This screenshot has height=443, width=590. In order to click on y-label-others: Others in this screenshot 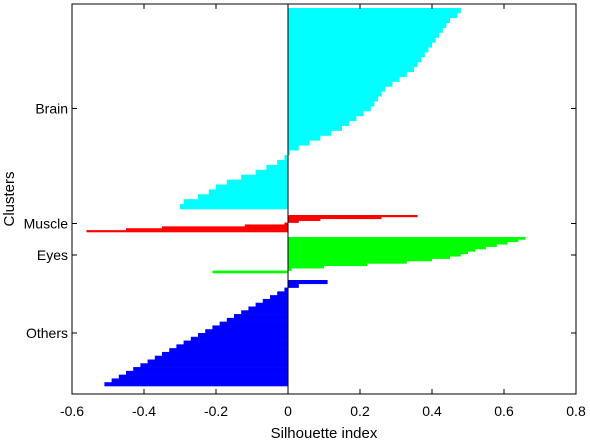, I will do `click(47, 333)`.